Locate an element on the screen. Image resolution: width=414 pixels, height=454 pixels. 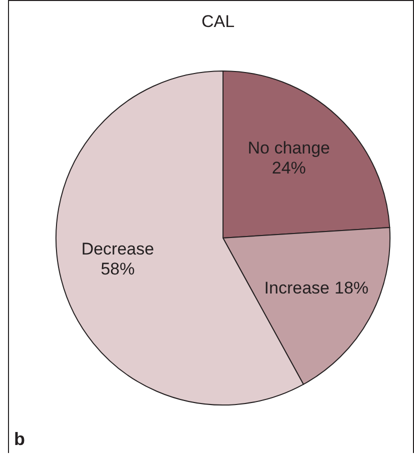
slice-label: No change is located at coordinates (289, 148).